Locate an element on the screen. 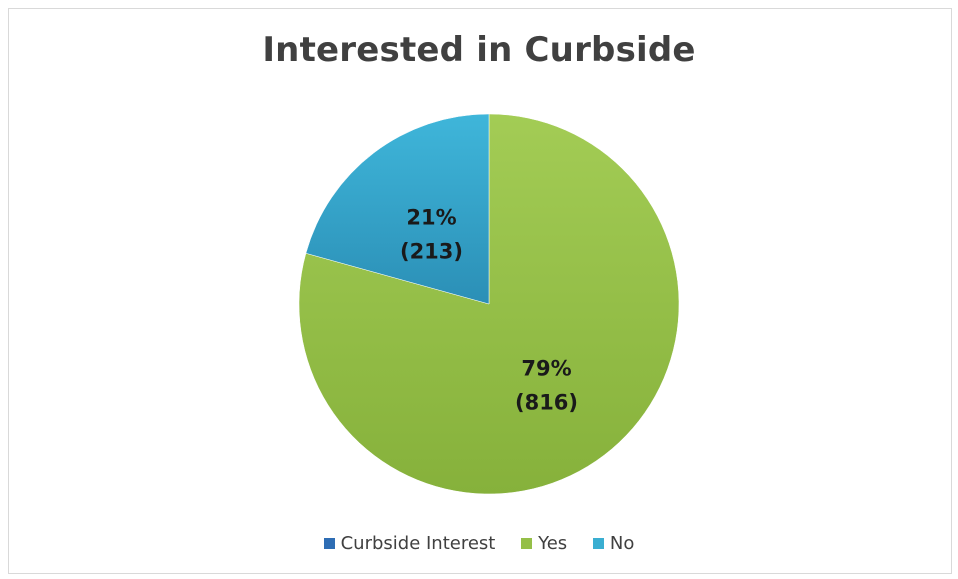  legend-item-yes: Yes is located at coordinates (544, 543).